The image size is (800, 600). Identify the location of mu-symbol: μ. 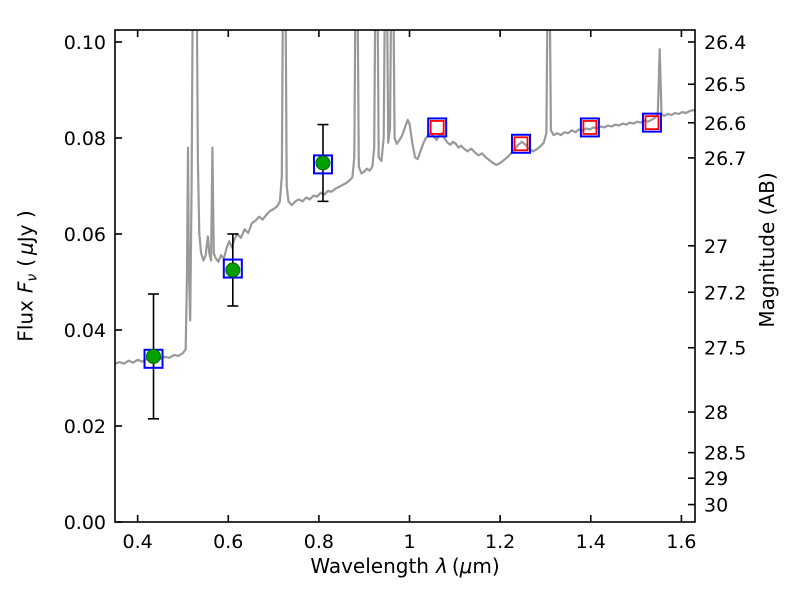
(466, 566).